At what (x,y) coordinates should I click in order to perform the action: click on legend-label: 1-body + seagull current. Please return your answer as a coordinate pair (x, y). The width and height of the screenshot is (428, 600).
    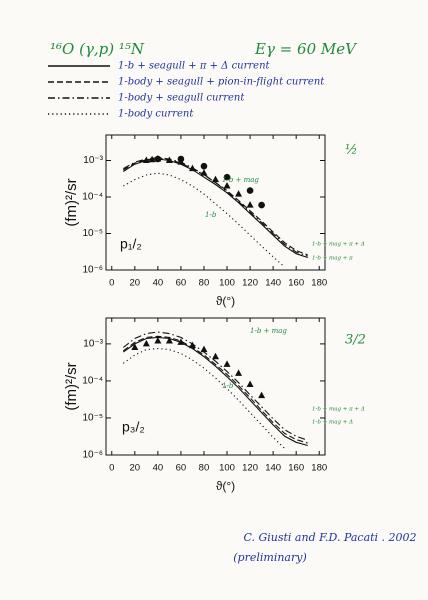
    Looking at the image, I should click on (181, 98).